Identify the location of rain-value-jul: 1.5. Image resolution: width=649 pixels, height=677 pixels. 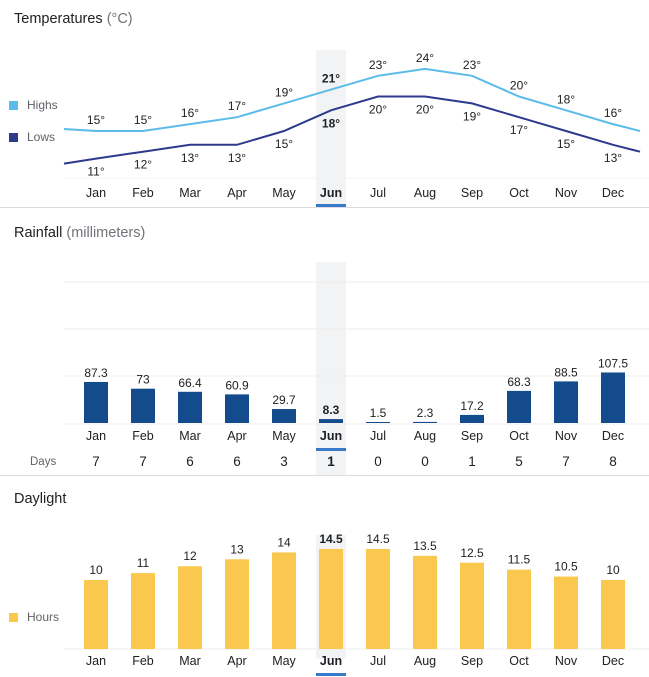
(378, 413).